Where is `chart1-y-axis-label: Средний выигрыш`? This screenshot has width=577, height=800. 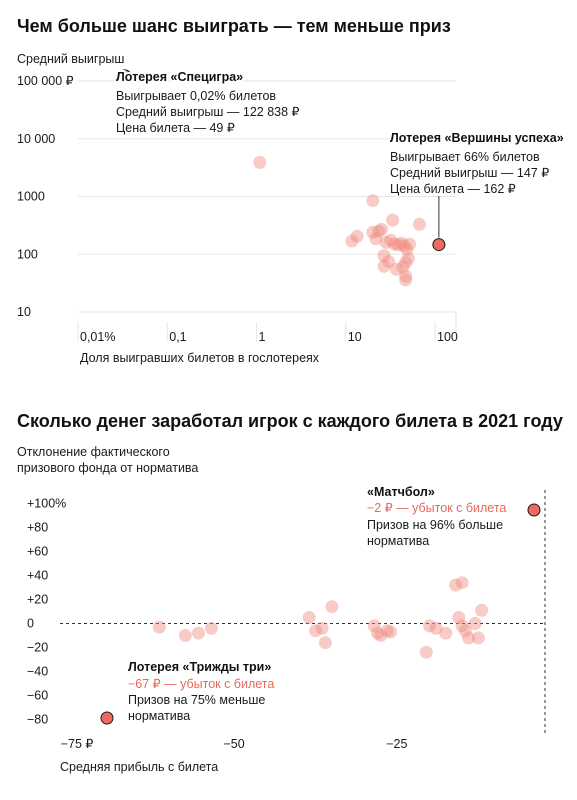
chart1-y-axis-label: Средний выигрыш is located at coordinates (70, 59).